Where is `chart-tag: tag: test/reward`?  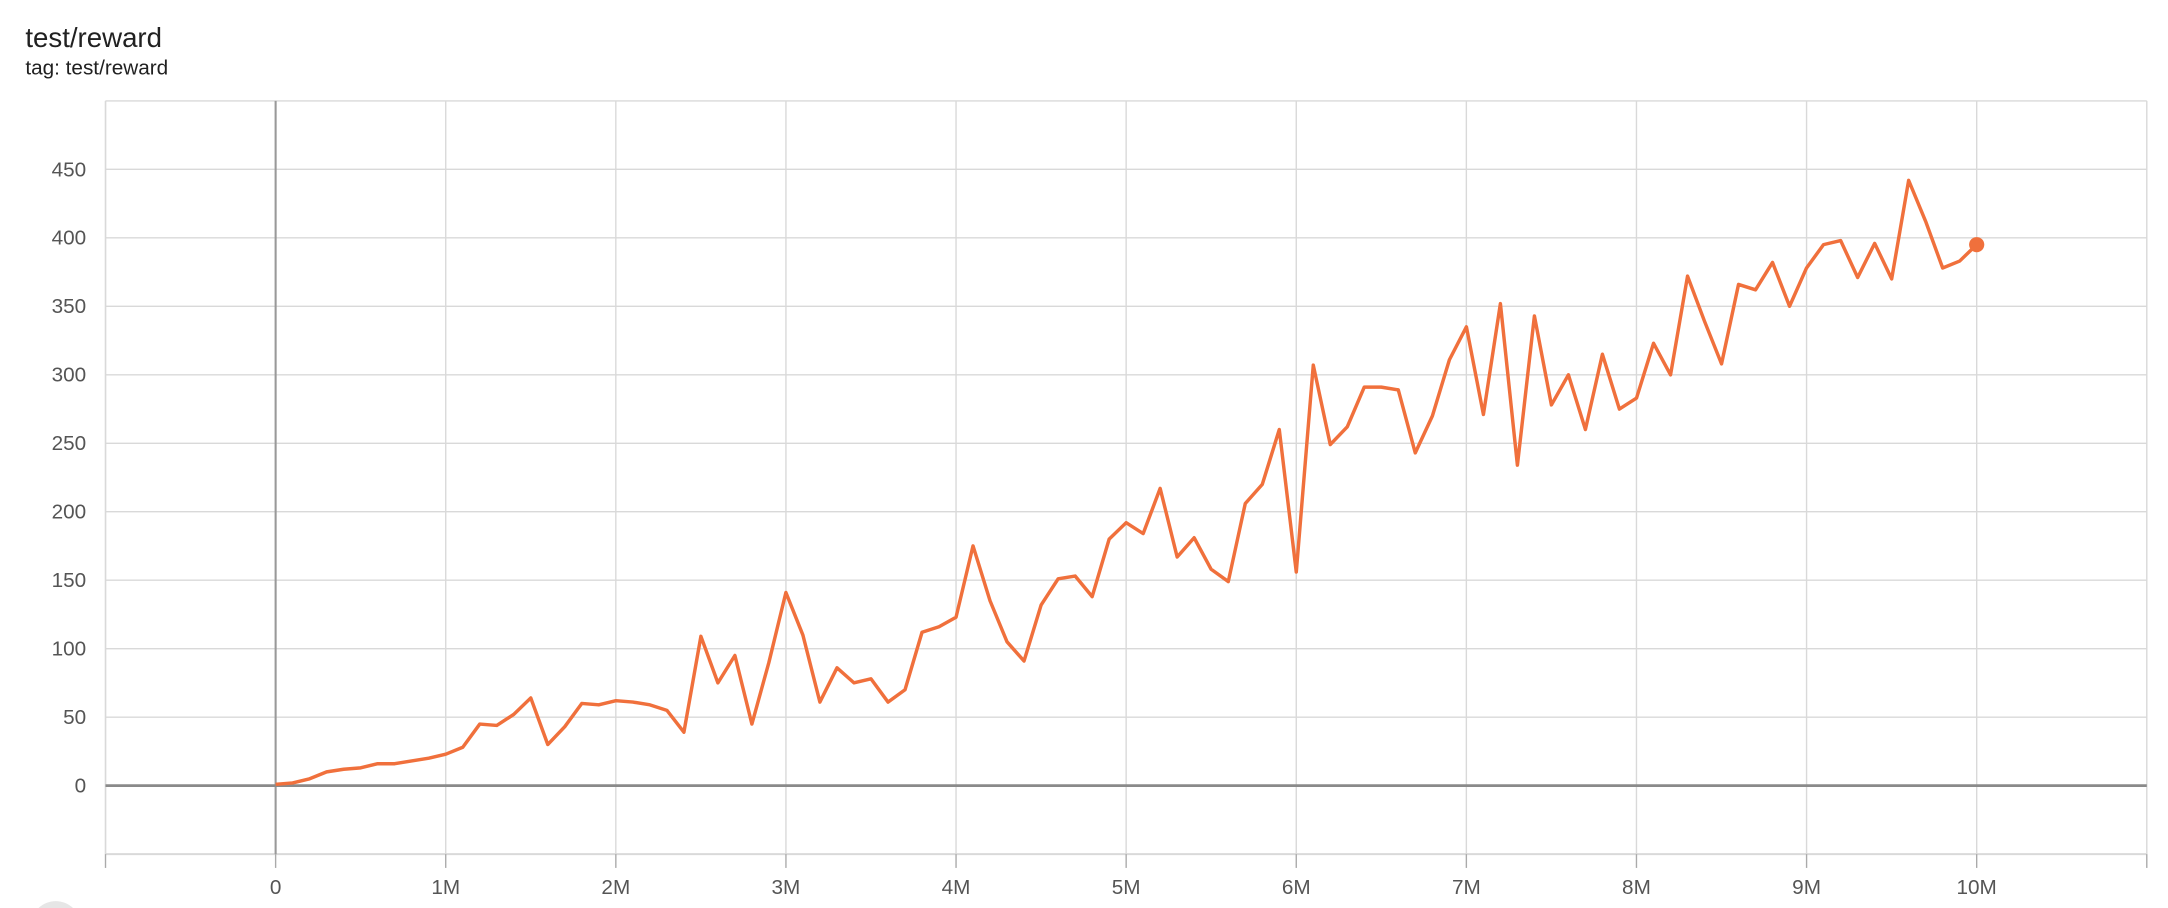
chart-tag: tag: test/reward is located at coordinates (96, 68).